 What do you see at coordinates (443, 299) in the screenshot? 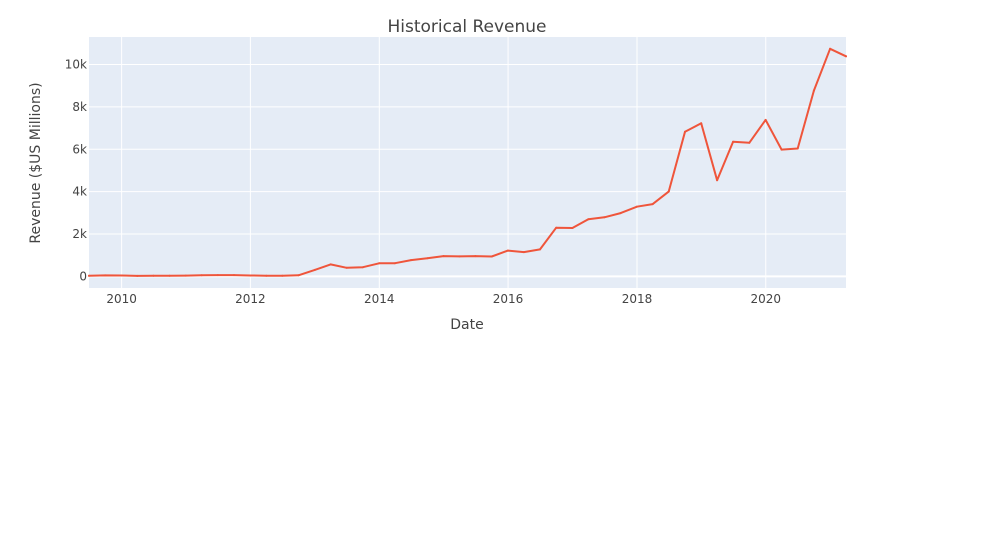
I see `x-axis-ticks: 2010 2012 2014 2016 2018 2020` at bounding box center [443, 299].